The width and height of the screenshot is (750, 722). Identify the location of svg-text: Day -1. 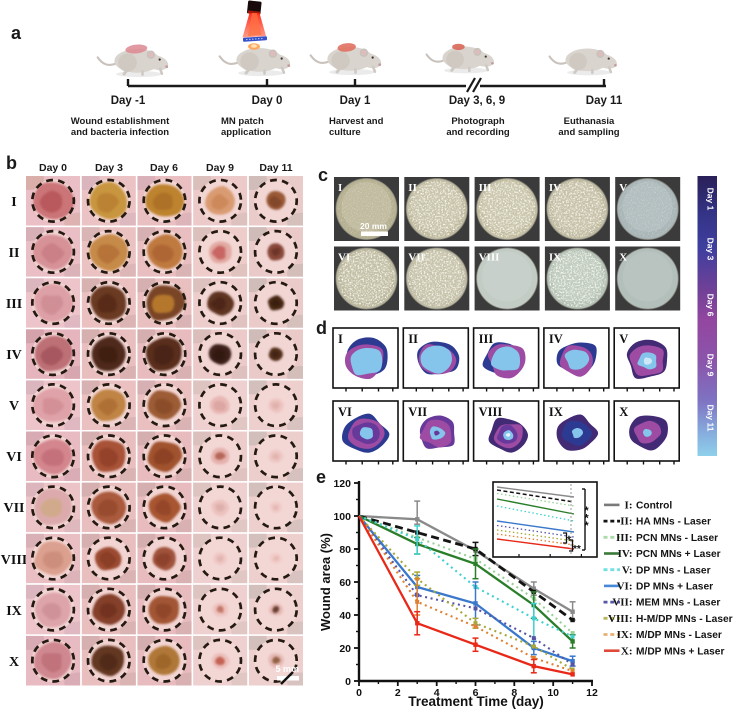
(128, 101).